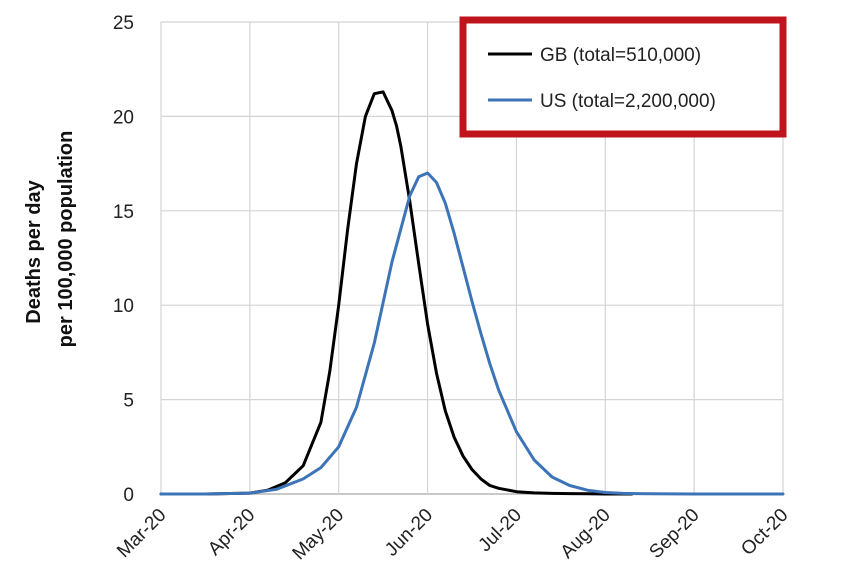 The height and width of the screenshot is (587, 860). Describe the element at coordinates (128, 401) in the screenshot. I see `y-tick-label: 5` at that location.